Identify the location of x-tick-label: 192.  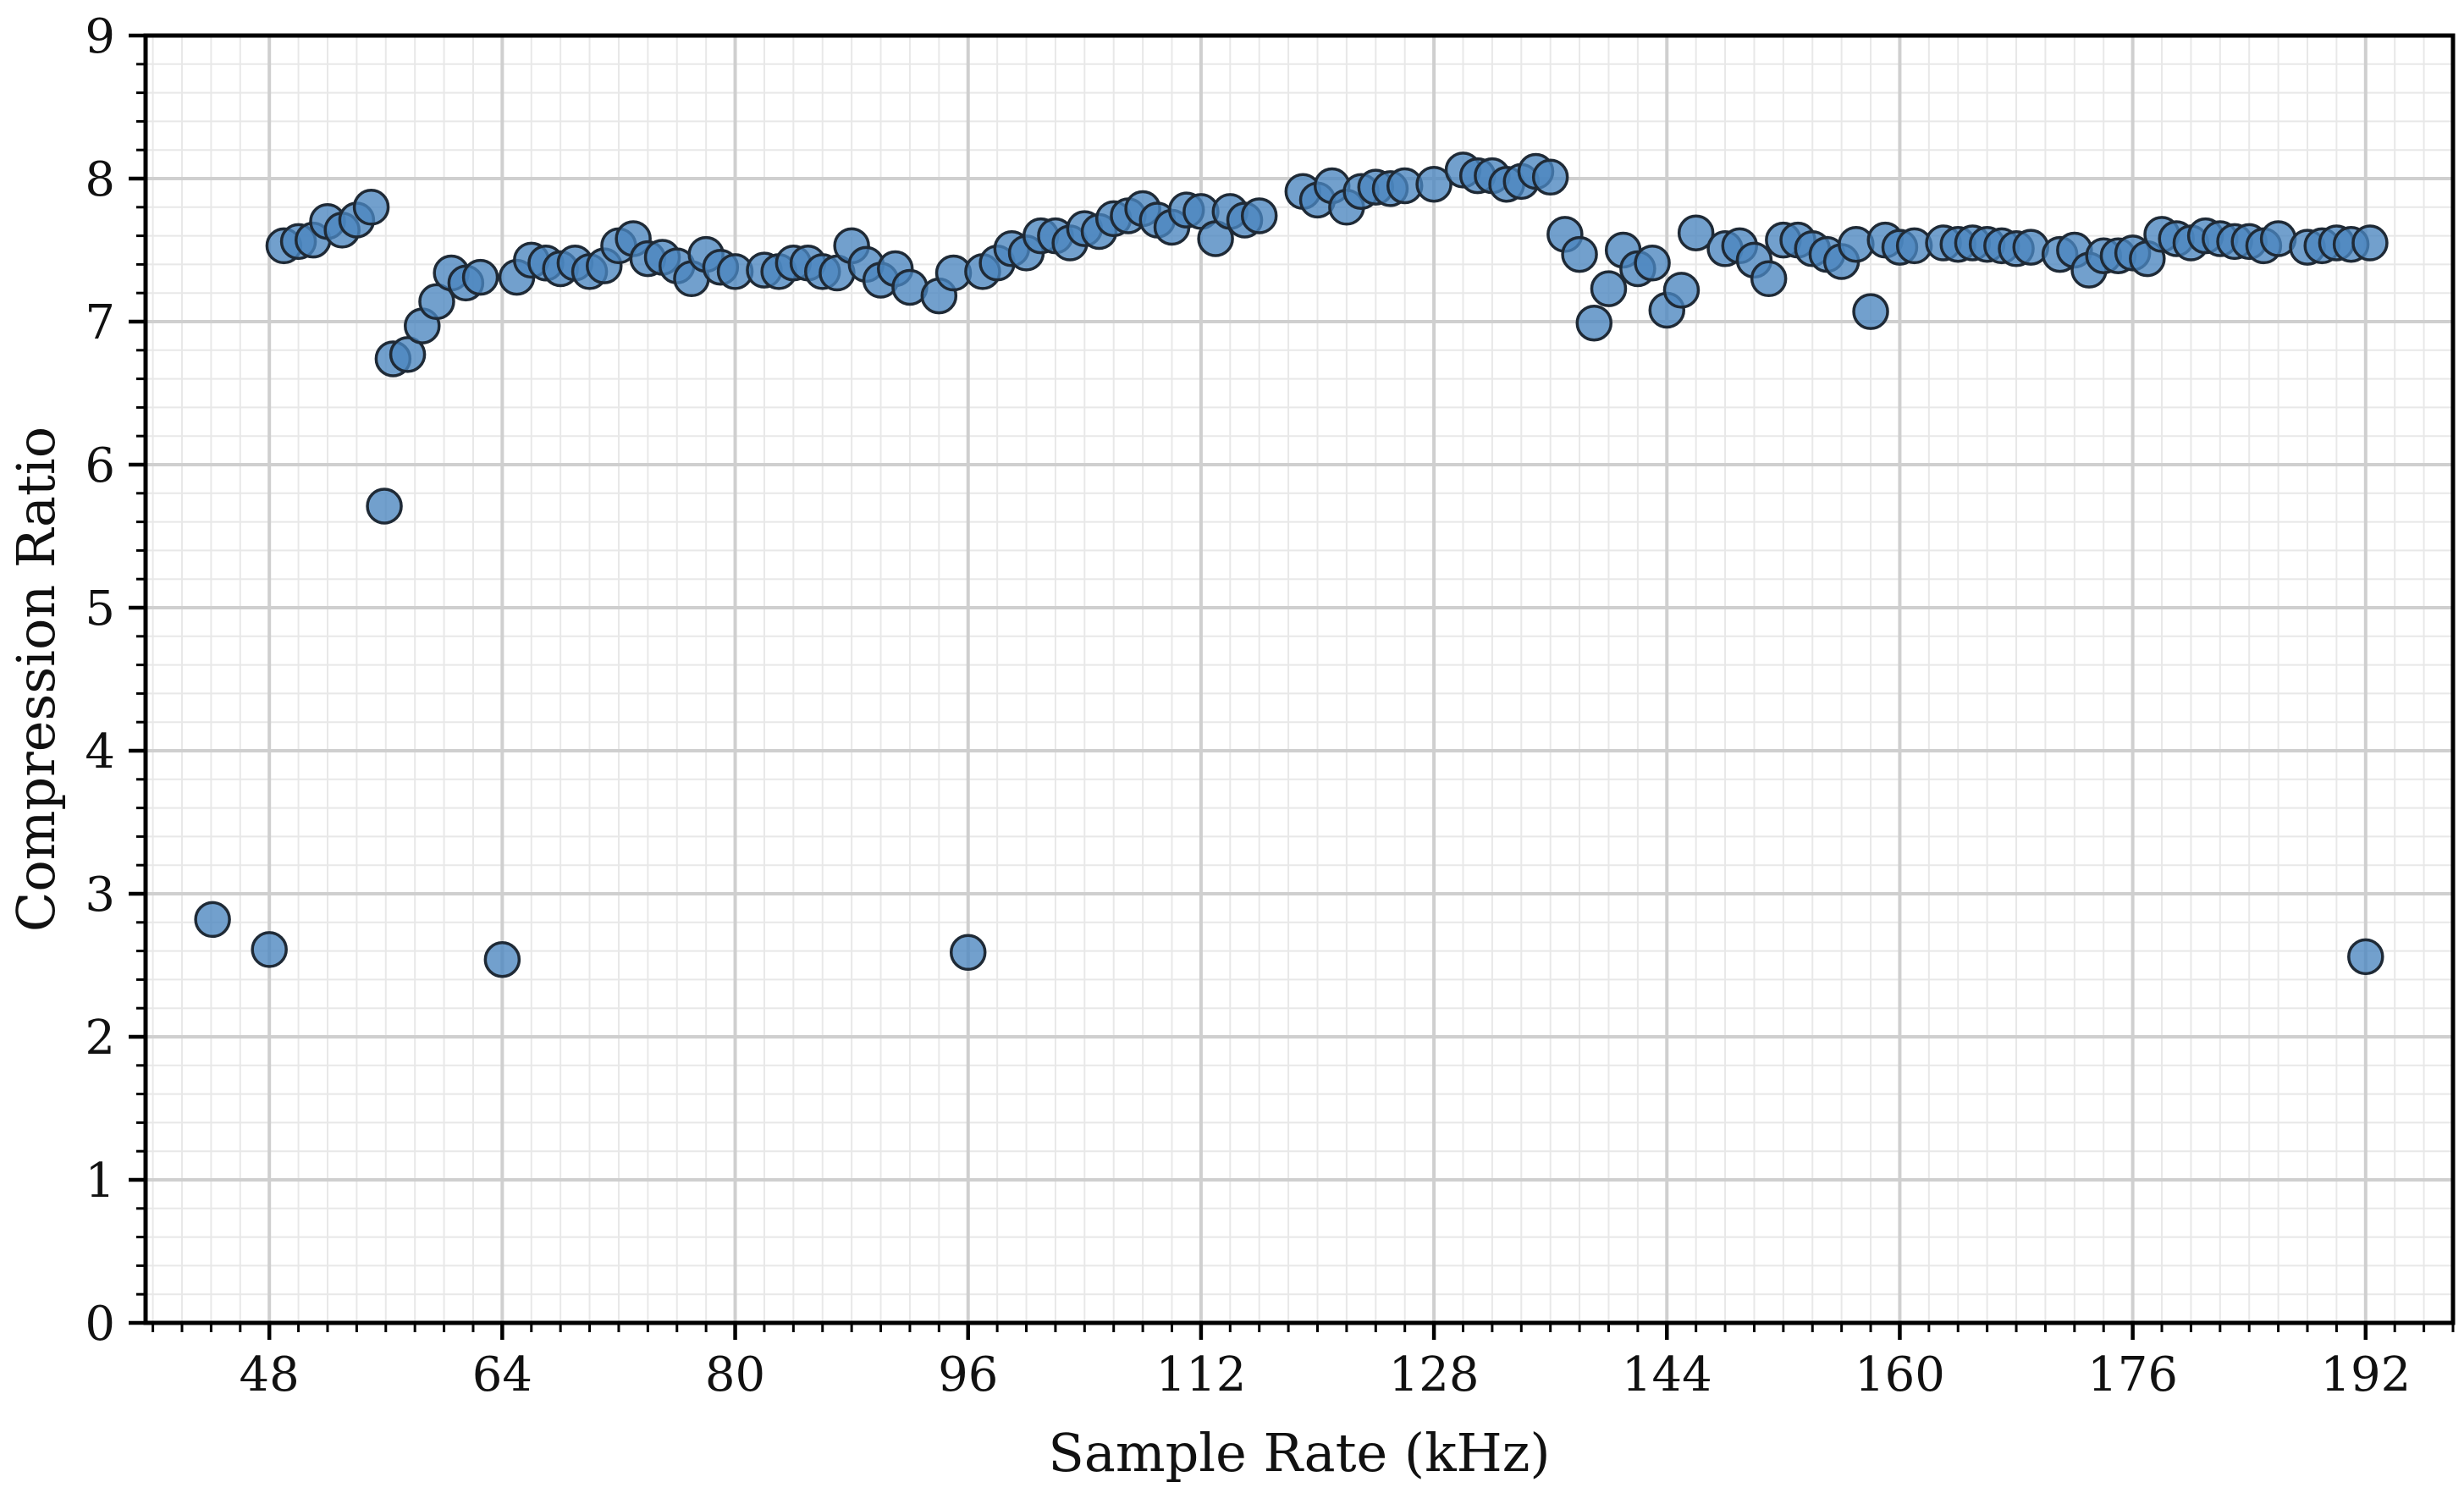
(2365, 1374).